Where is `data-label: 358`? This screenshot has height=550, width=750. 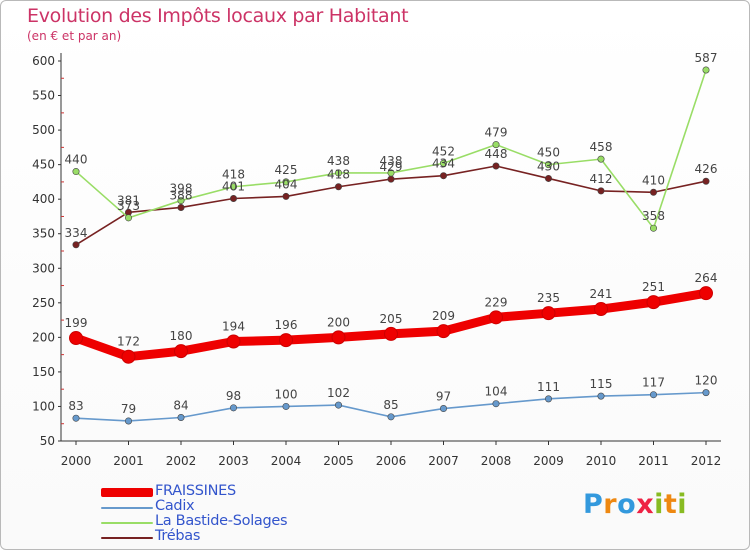
data-label: 358 is located at coordinates (653, 216).